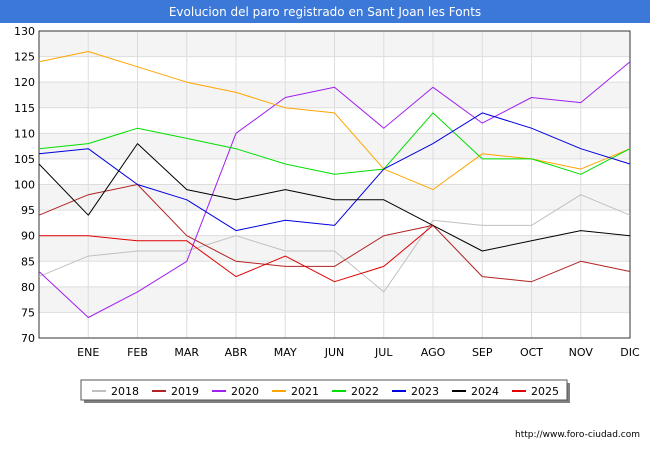 Image resolution: width=650 pixels, height=450 pixels. I want to click on legend-box, so click(324, 390).